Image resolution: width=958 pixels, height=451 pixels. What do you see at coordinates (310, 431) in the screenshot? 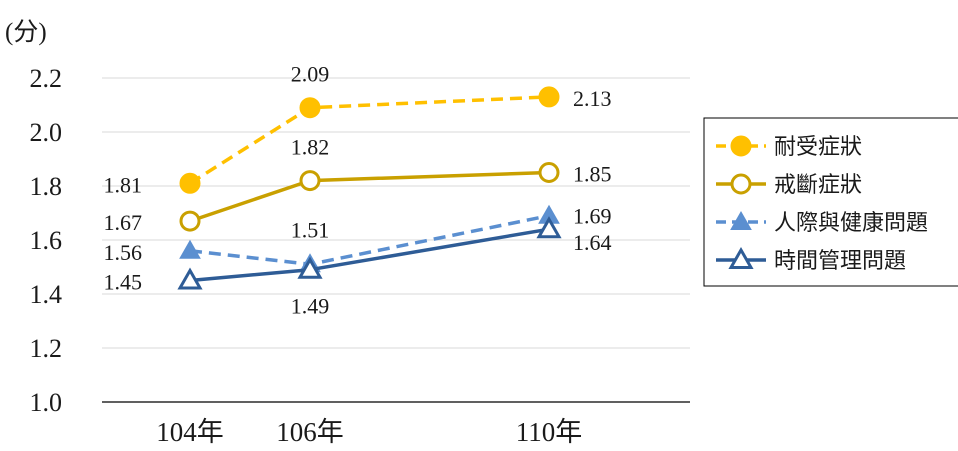
I see `x-tick-label: 106年` at bounding box center [310, 431].